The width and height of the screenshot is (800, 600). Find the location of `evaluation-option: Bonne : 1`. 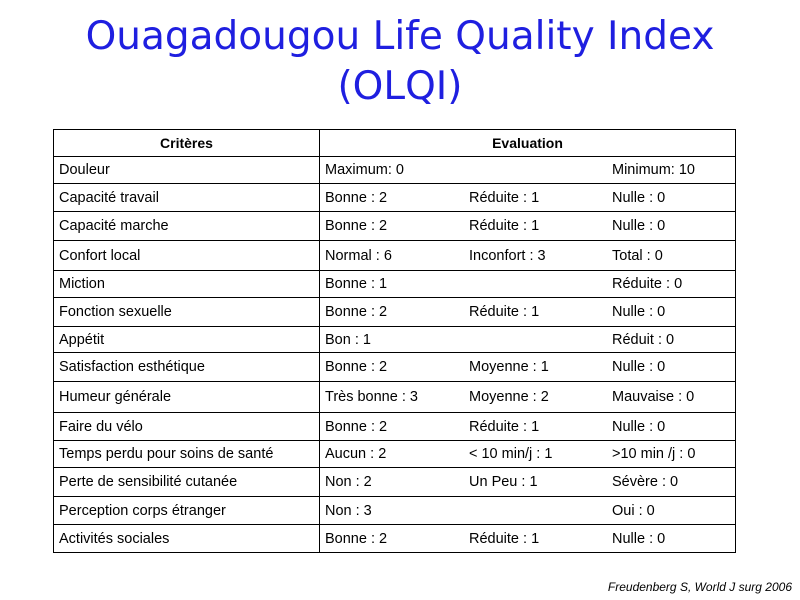

evaluation-option: Bonne : 1 is located at coordinates (356, 284).